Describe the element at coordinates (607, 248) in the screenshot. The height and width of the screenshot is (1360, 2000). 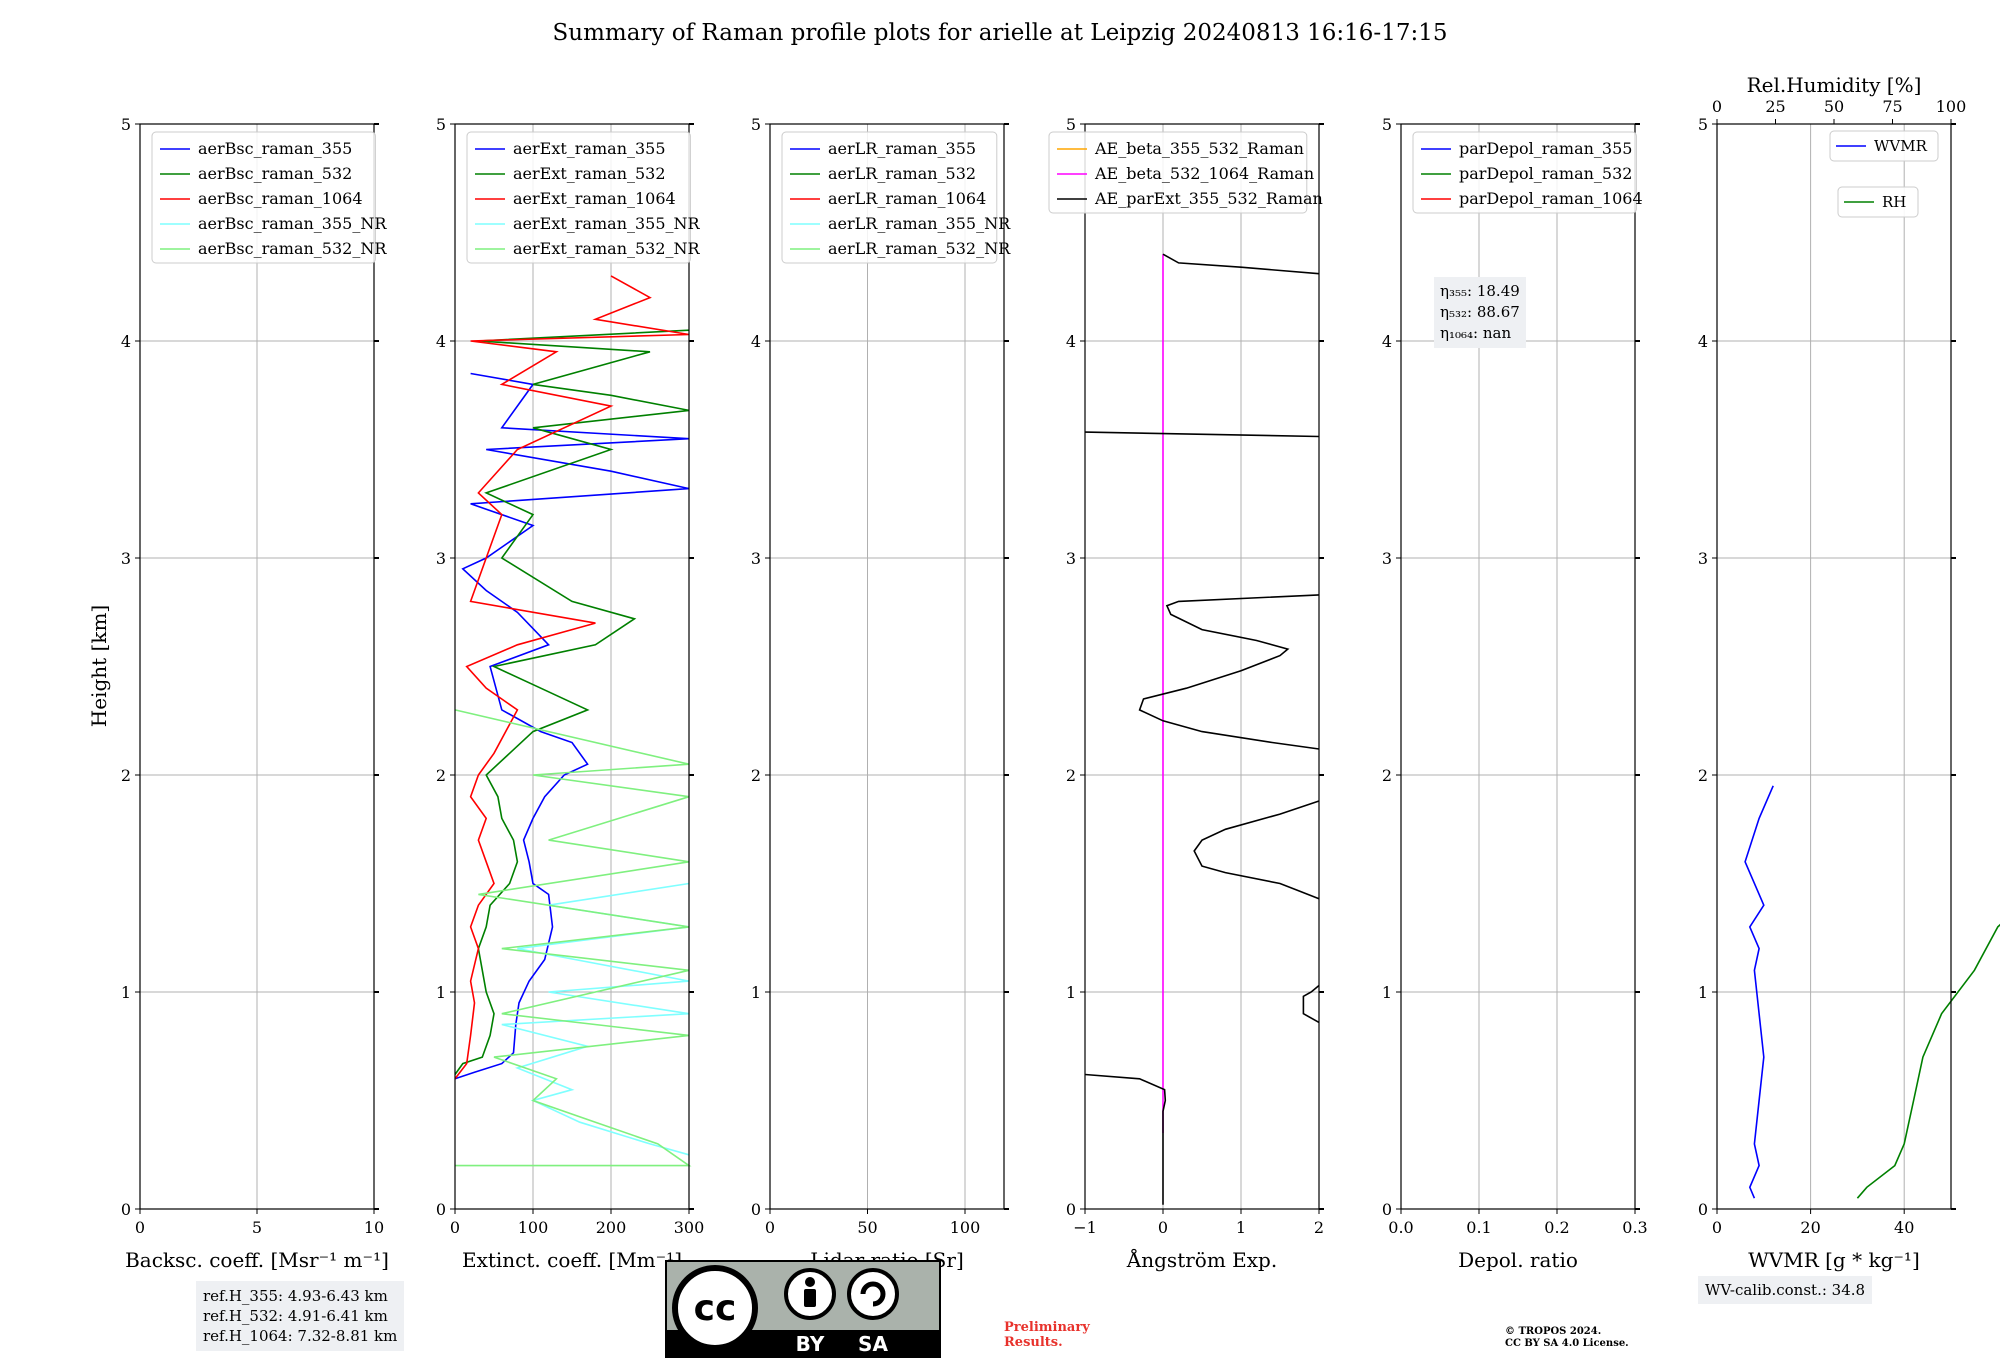
I see `legend-entry: aerExt_raman_532_NR` at that location.